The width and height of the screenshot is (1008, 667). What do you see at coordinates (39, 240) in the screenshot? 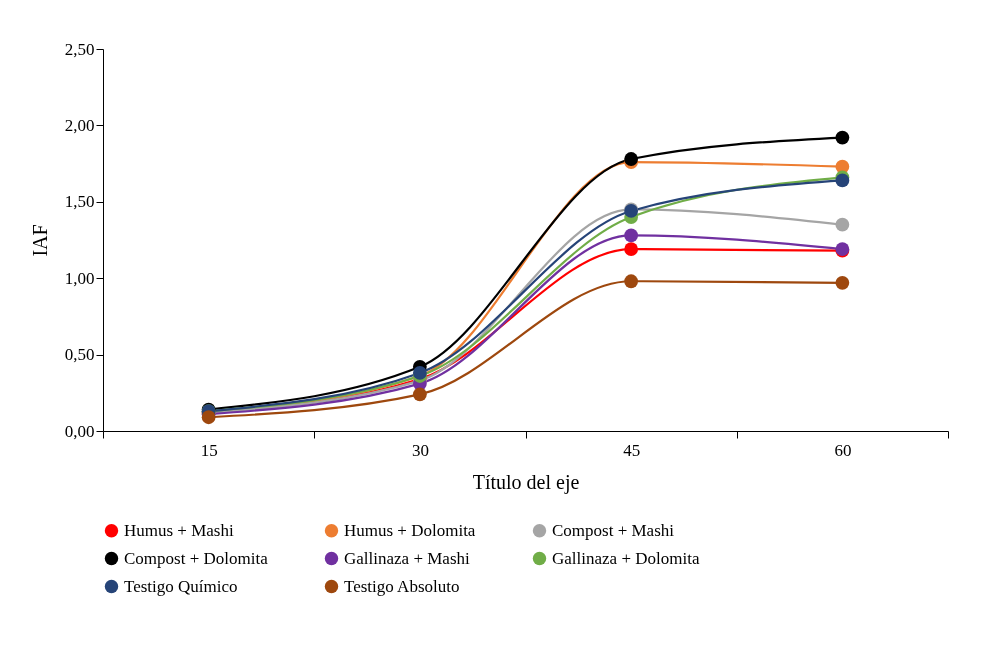
I see `y-axis-title: IAF` at bounding box center [39, 240].